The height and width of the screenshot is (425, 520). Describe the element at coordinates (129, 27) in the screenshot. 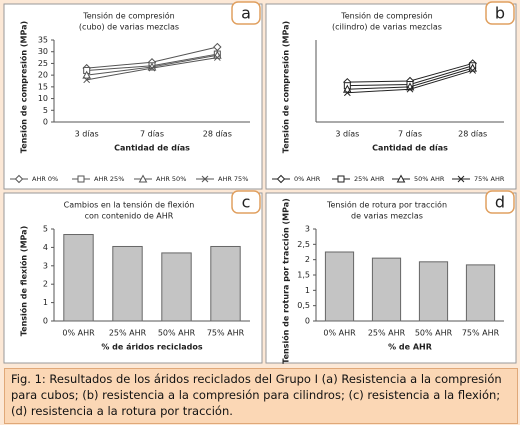

I see `chart-title: (cubo) de varias mezclas` at that location.